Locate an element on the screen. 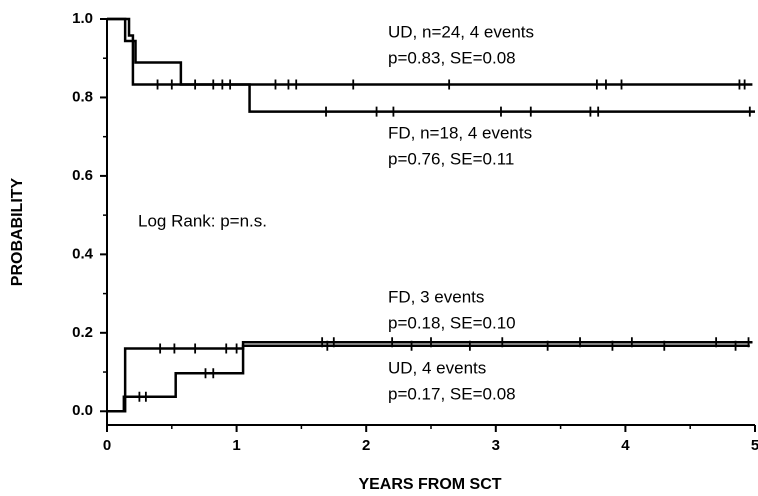 Image resolution: width=758 pixels, height=496 pixels. x-tick-label: 1 is located at coordinates (236, 445).